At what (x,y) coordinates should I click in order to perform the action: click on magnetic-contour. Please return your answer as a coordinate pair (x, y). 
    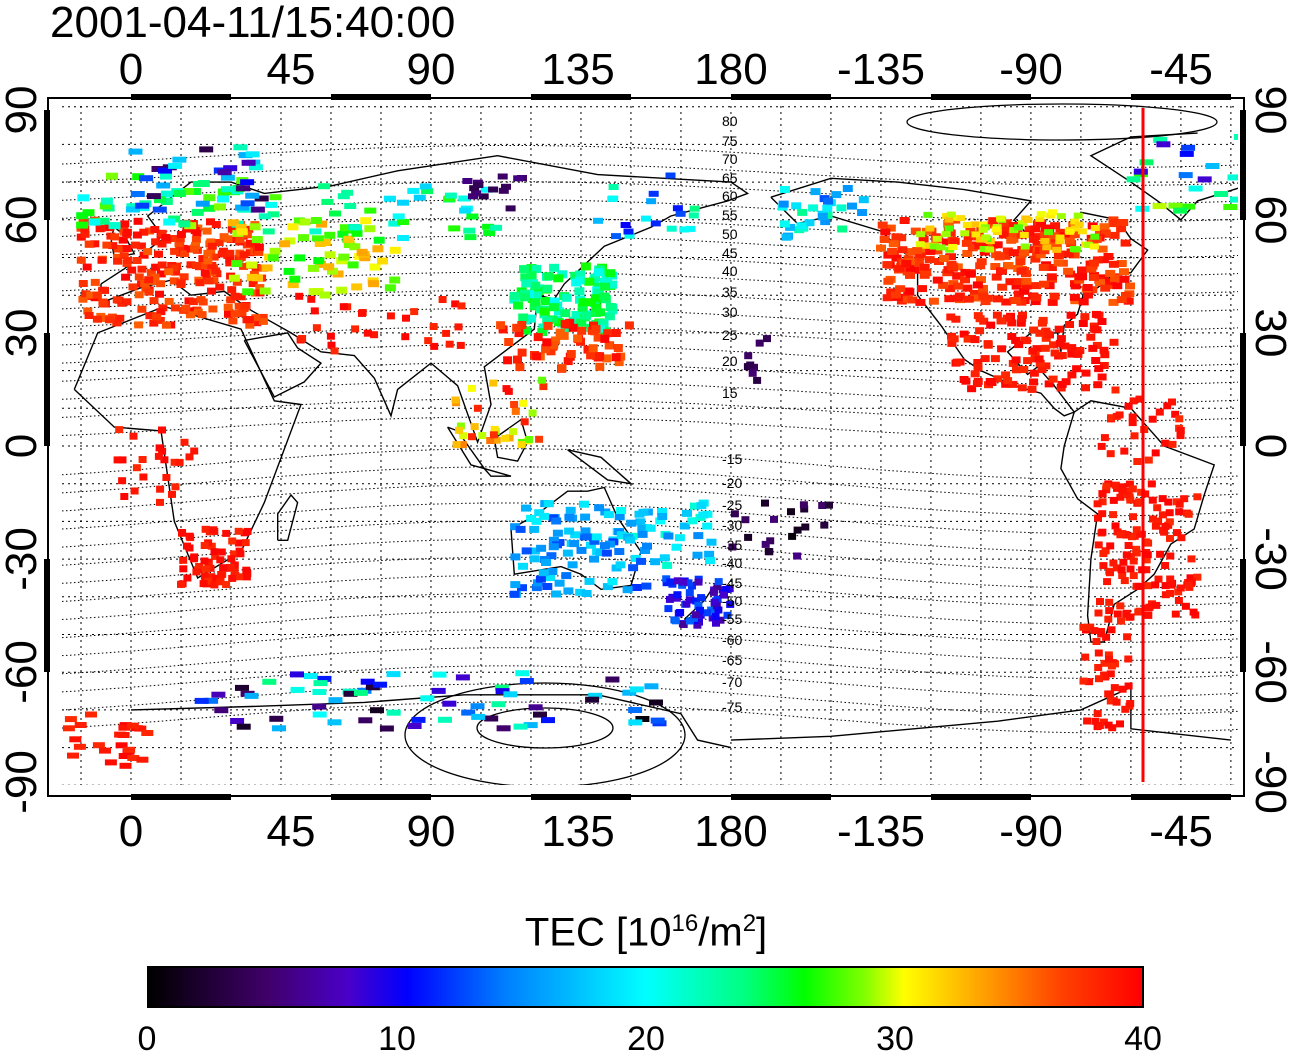
    Looking at the image, I should click on (650, 663).